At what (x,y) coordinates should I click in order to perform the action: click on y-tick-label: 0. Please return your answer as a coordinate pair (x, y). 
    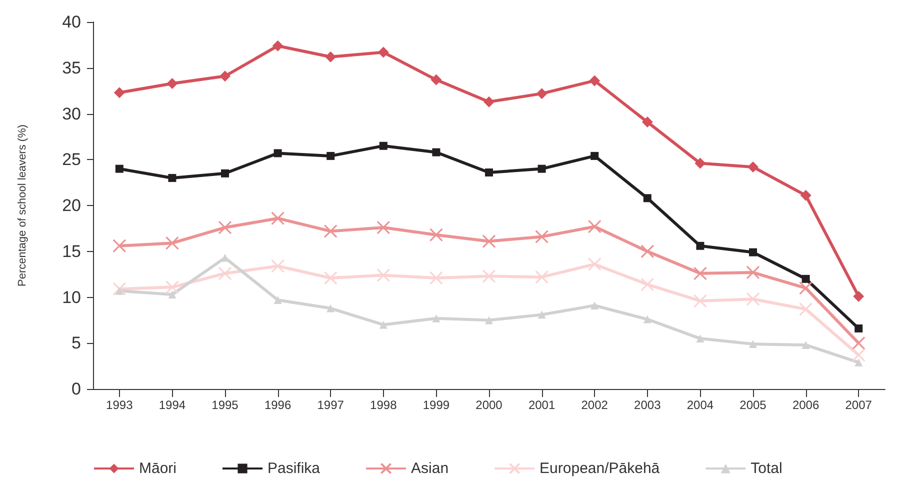
    Looking at the image, I should click on (76, 389).